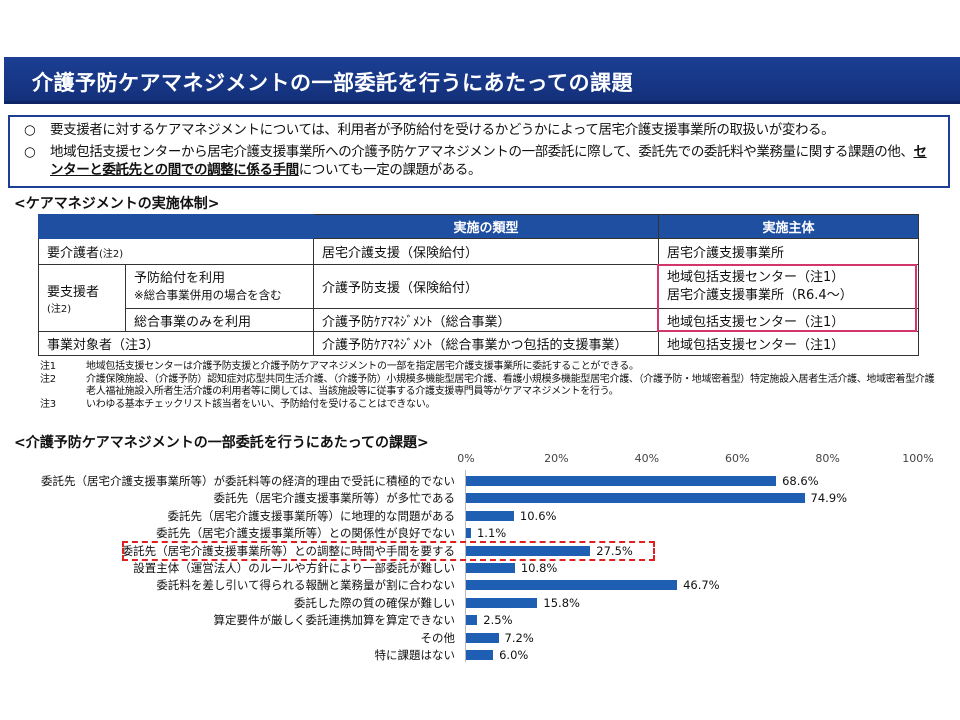 This screenshot has height=720, width=960. Describe the element at coordinates (334, 498) in the screenshot. I see `category-label: 委託先（居宅介護支援事業所等）が多忙である` at that location.